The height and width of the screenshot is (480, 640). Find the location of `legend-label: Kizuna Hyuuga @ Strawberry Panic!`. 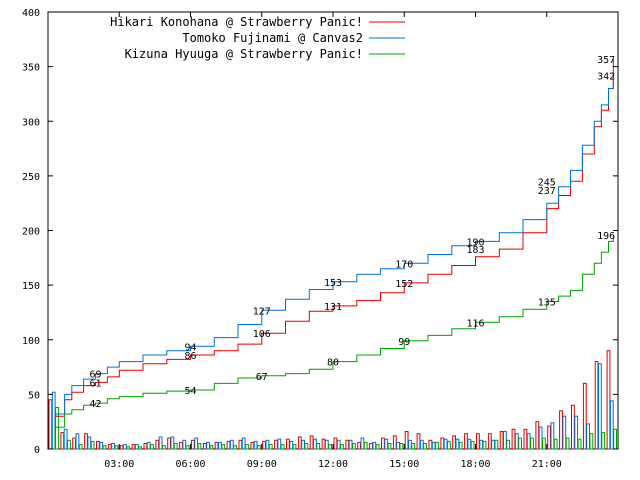

legend-label: Kizuna Hyuuga @ Strawberry Panic! is located at coordinates (244, 54).